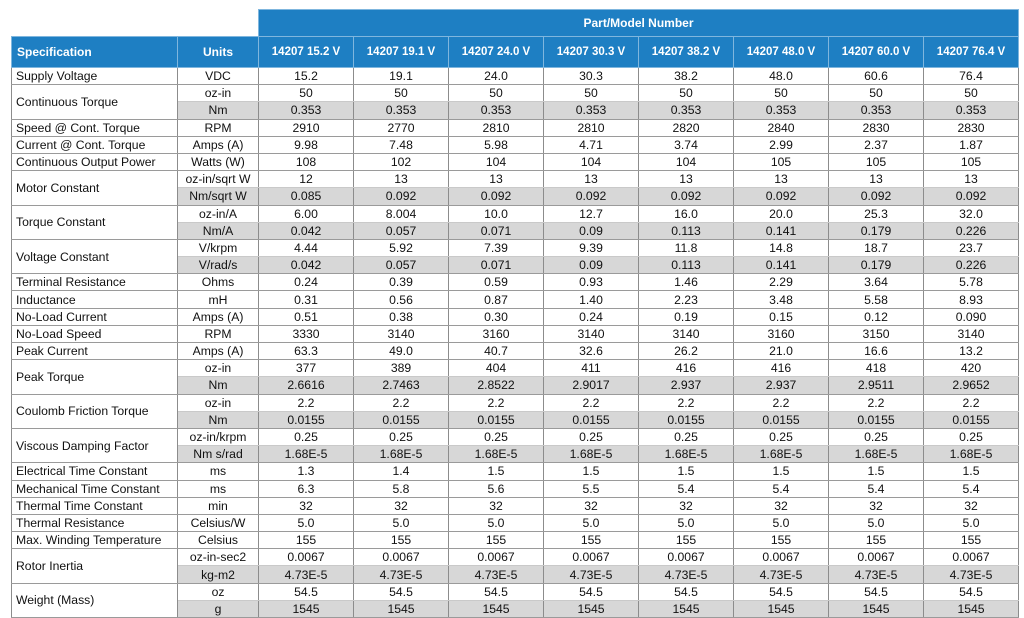 The image size is (1024, 618). I want to click on value-cell: 32.6, so click(591, 351).